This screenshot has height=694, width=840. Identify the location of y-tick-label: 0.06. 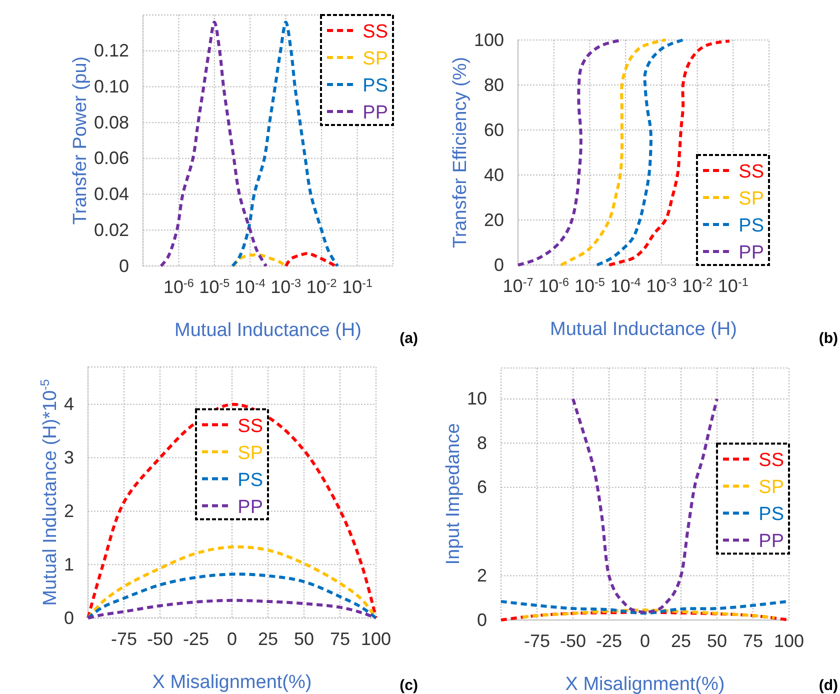
(111, 158).